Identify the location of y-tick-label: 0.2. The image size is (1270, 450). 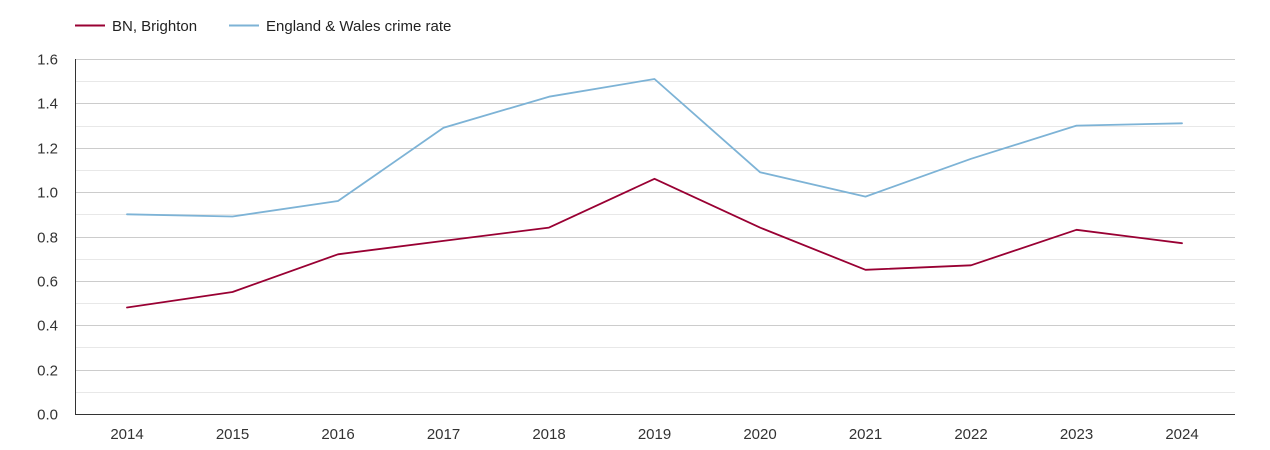
(47, 371).